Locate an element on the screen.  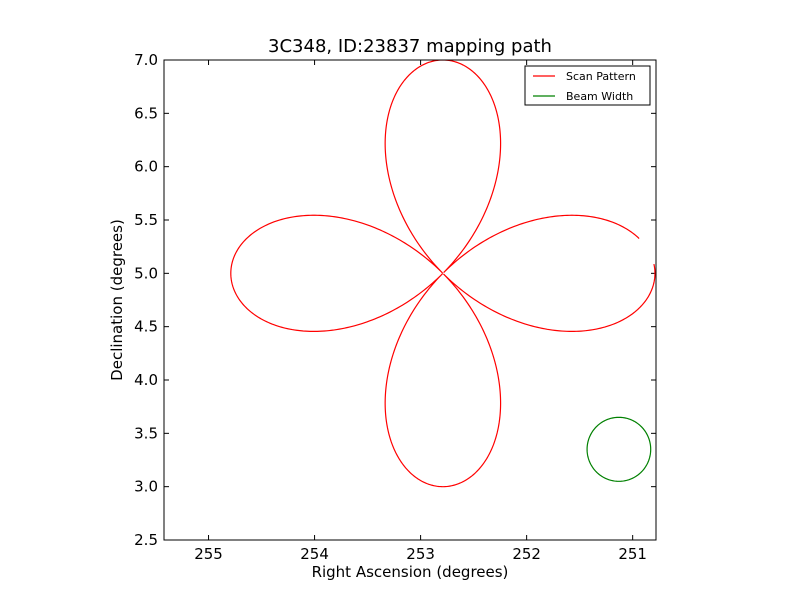
y-tick-label: 3.5 is located at coordinates (146, 433).